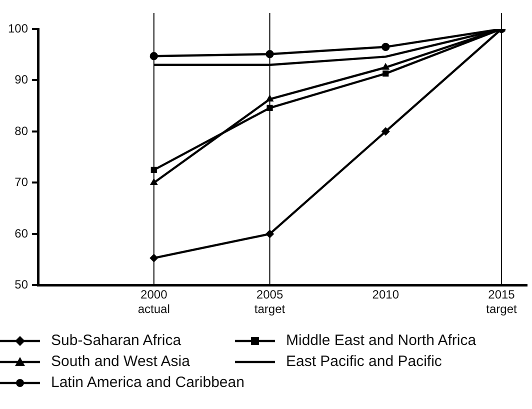  Describe the element at coordinates (21, 79) in the screenshot. I see `y-tick-label: 90` at that location.